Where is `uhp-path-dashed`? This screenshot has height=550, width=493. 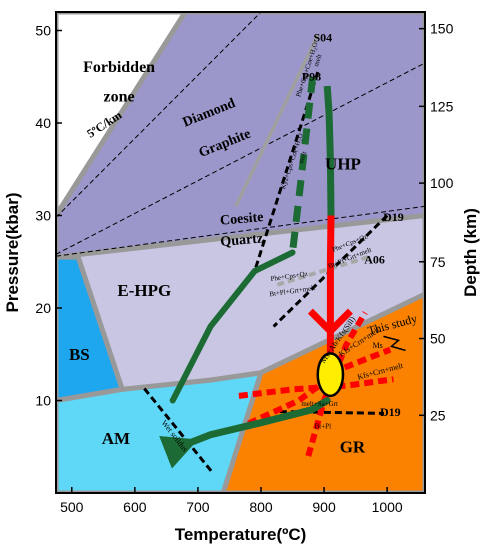 uhp-path-dashed is located at coordinates (303, 164).